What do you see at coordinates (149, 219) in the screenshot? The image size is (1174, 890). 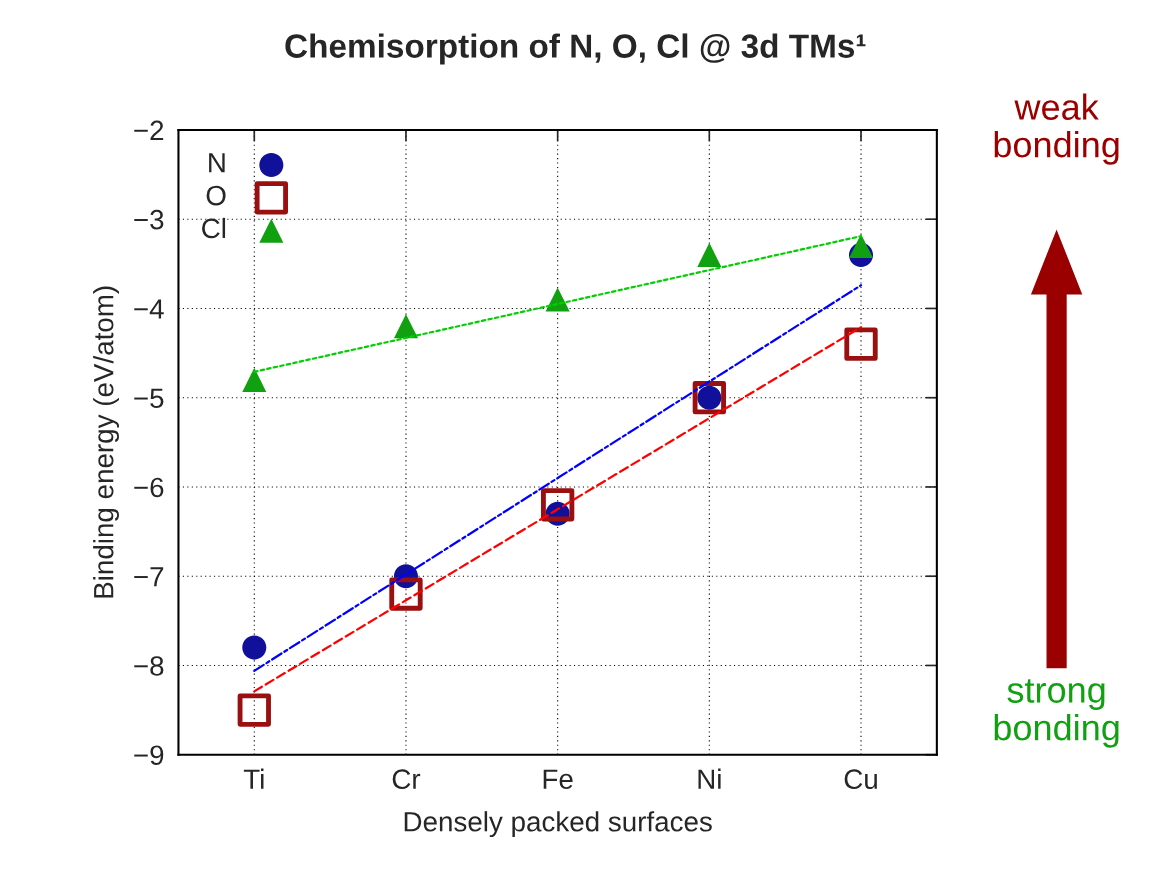 I see `y-tick-label: −3` at bounding box center [149, 219].